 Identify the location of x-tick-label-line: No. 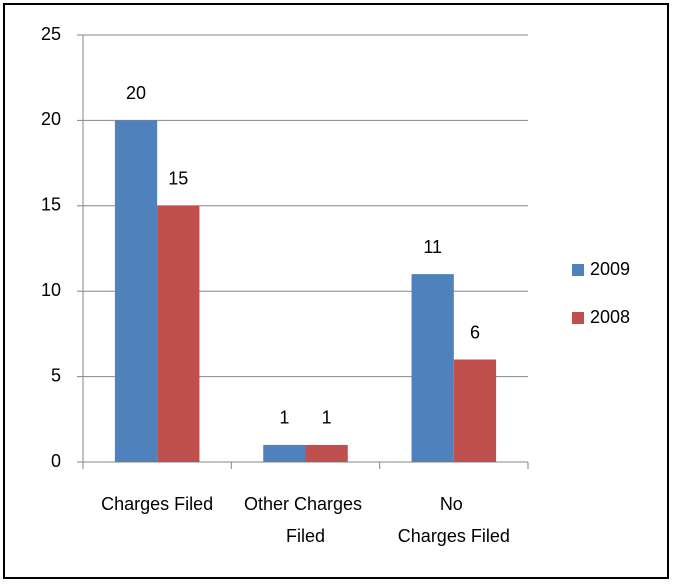
(454, 504).